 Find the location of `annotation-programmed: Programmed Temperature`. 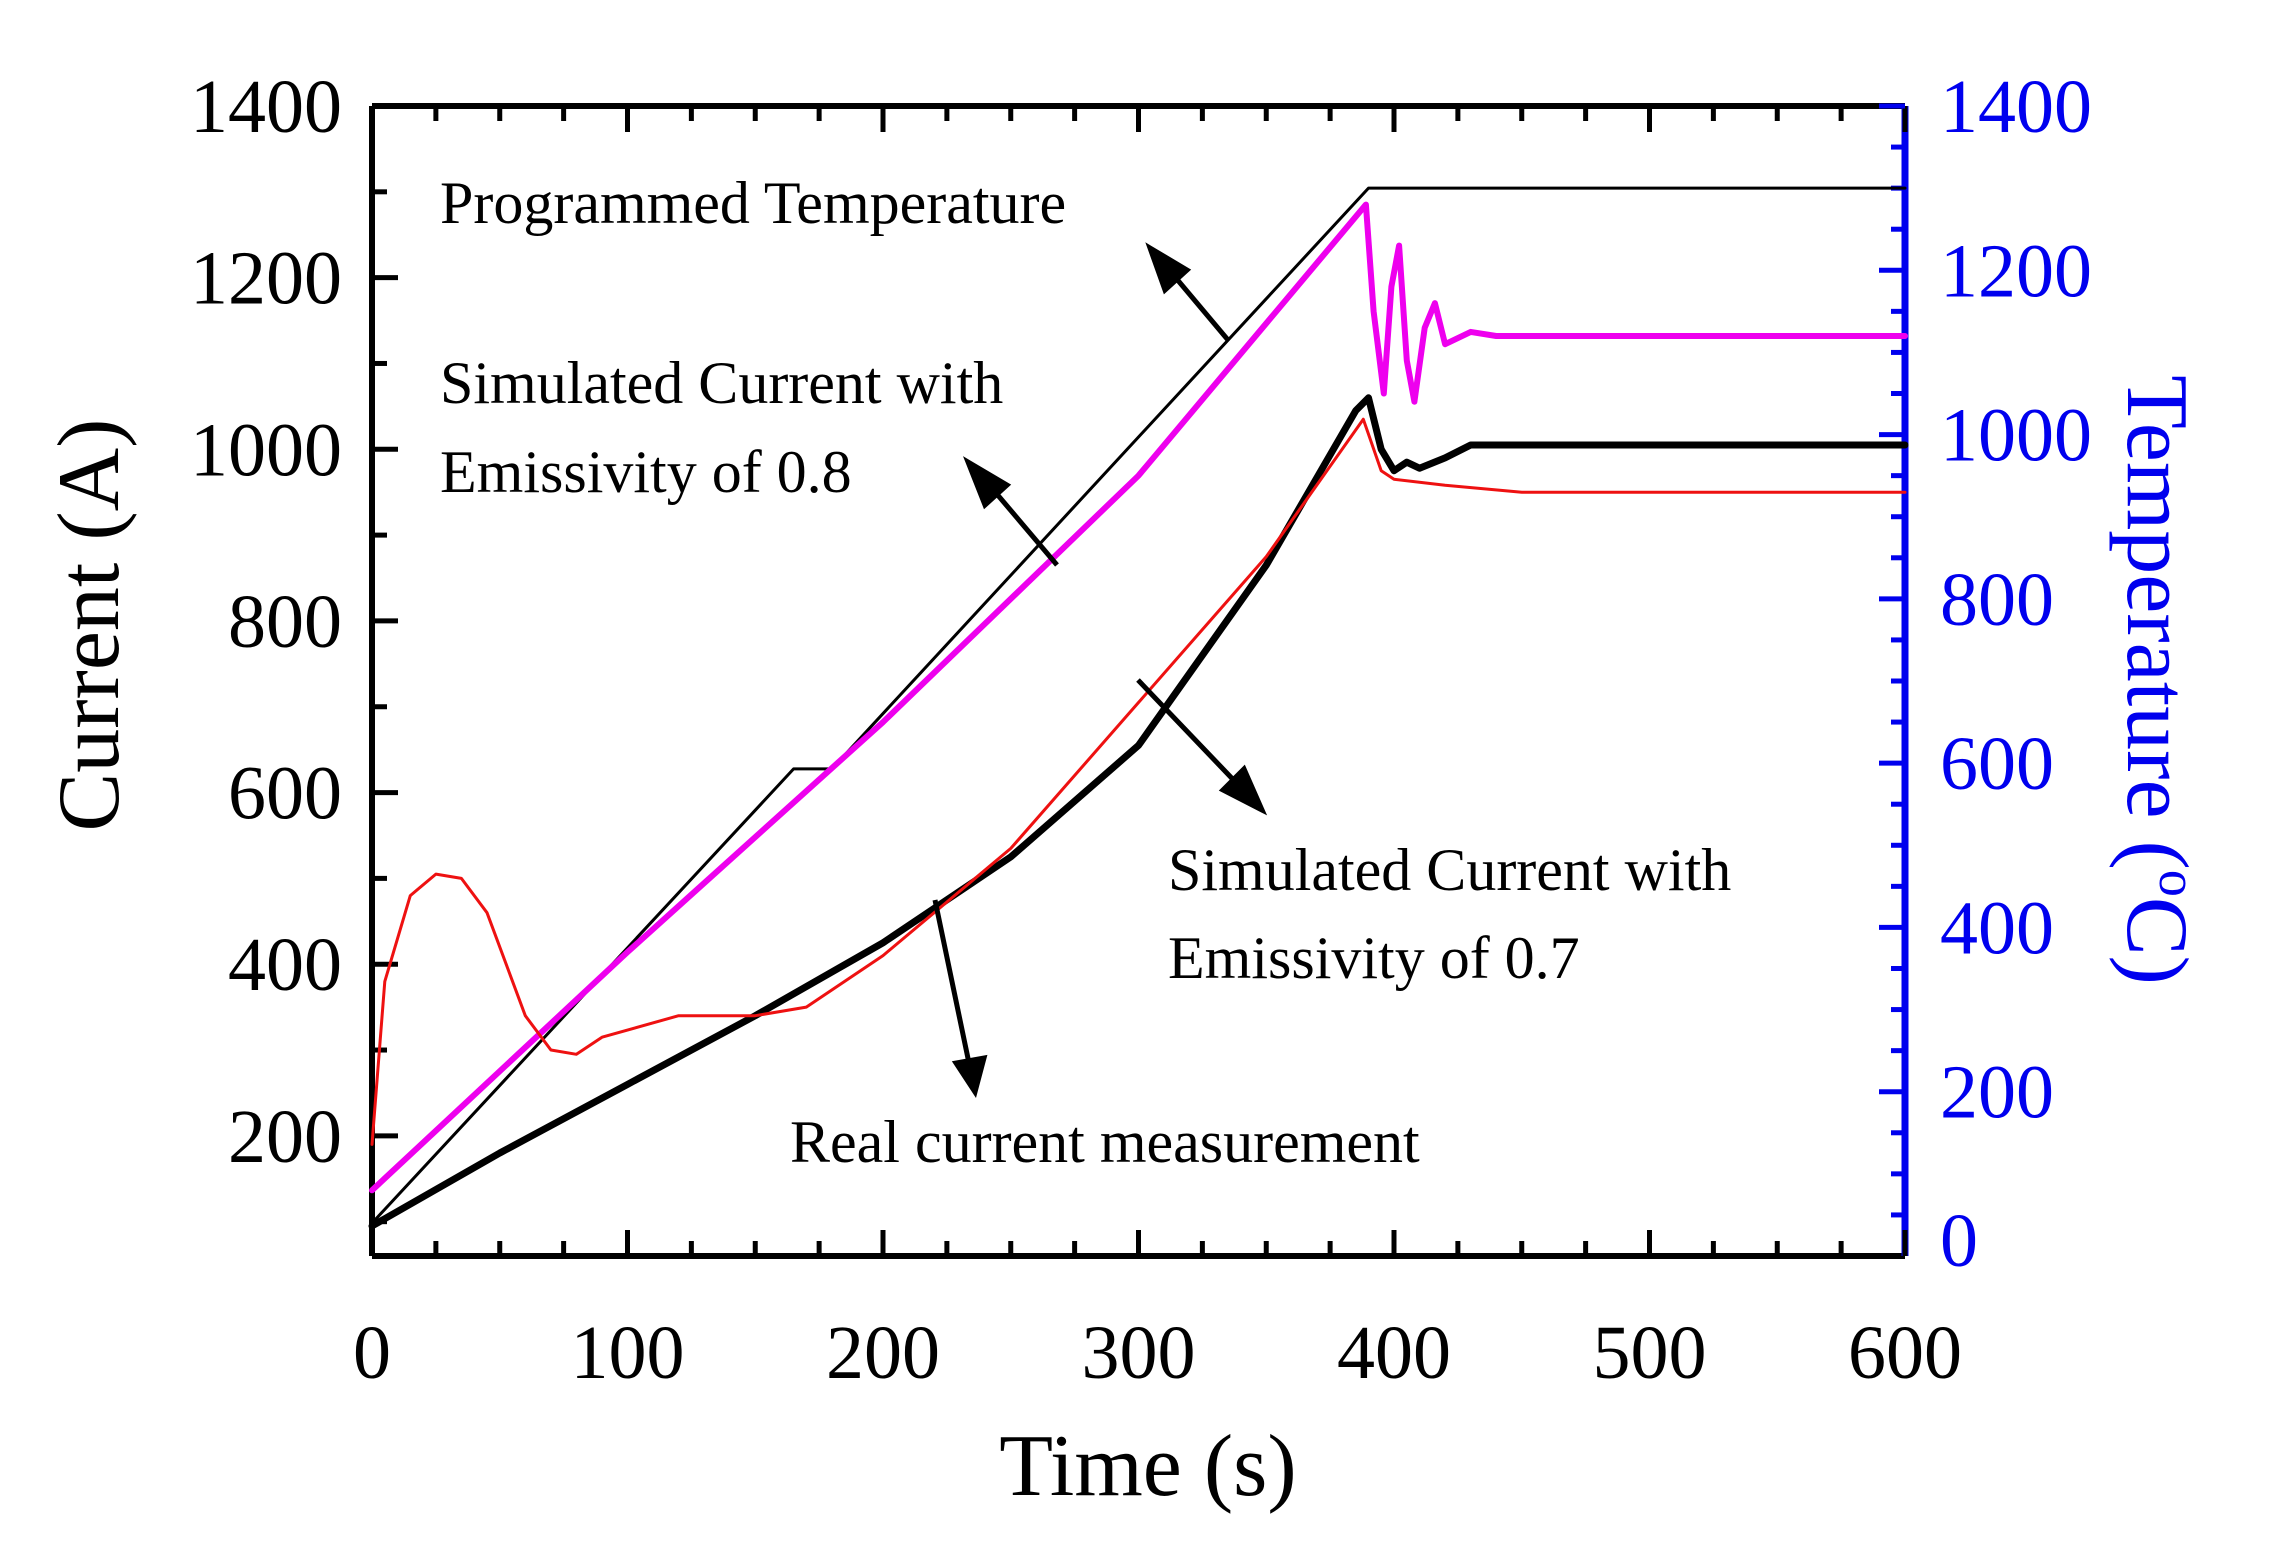

annotation-programmed: Programmed Temperature is located at coordinates (753, 203).